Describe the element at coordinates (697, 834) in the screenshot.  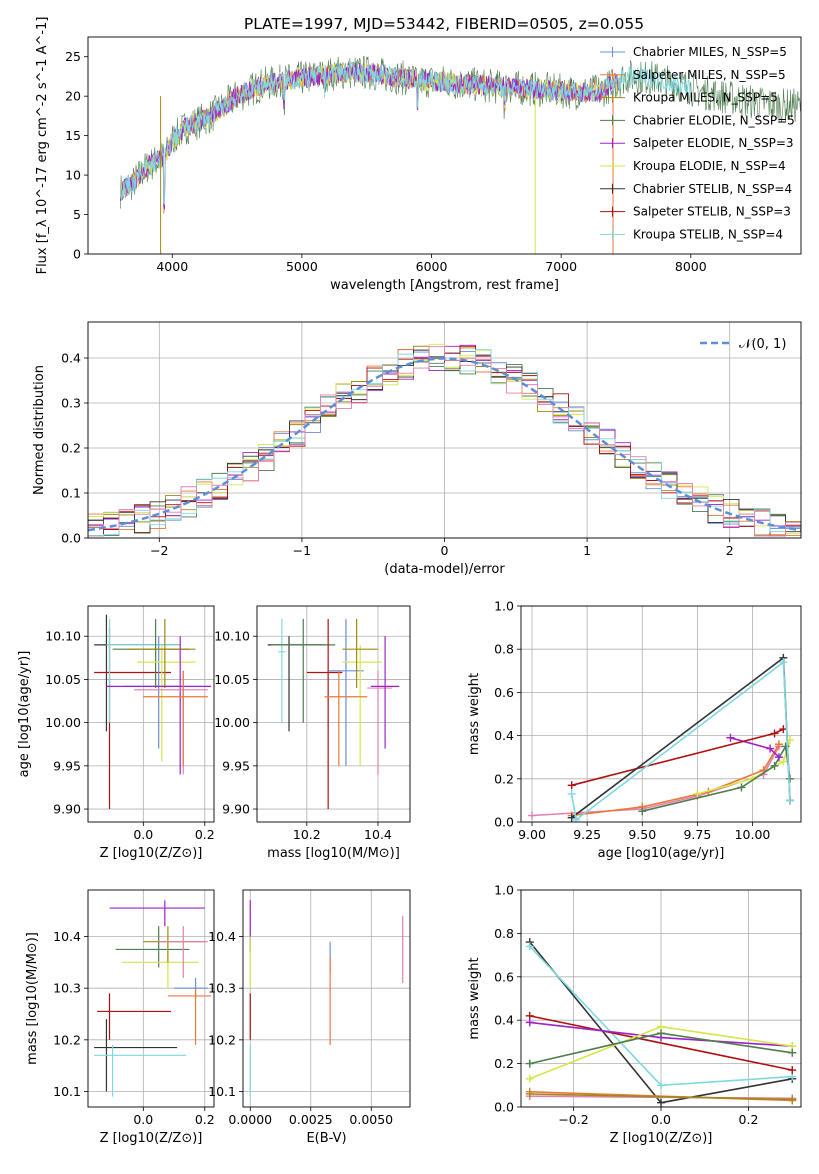
I see `x-tick-label: 9.75` at that location.